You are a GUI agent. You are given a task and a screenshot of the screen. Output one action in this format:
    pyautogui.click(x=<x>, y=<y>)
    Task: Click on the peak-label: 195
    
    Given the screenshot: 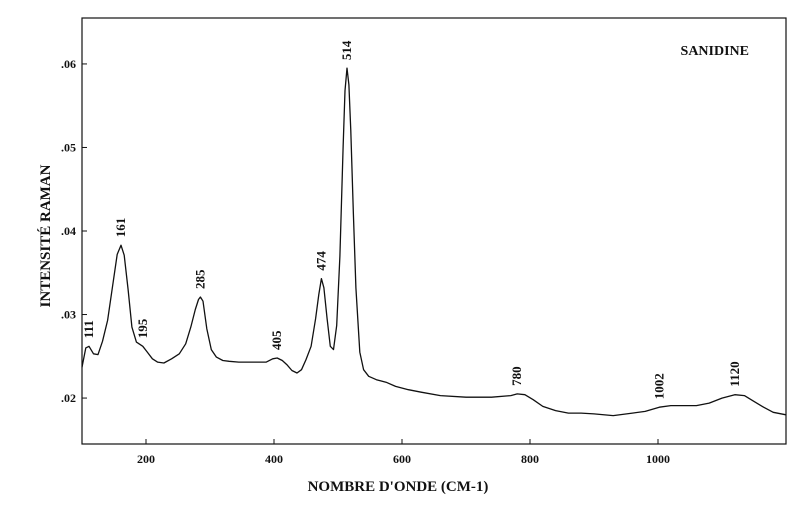 What is the action you would take?
    pyautogui.click(x=142, y=328)
    